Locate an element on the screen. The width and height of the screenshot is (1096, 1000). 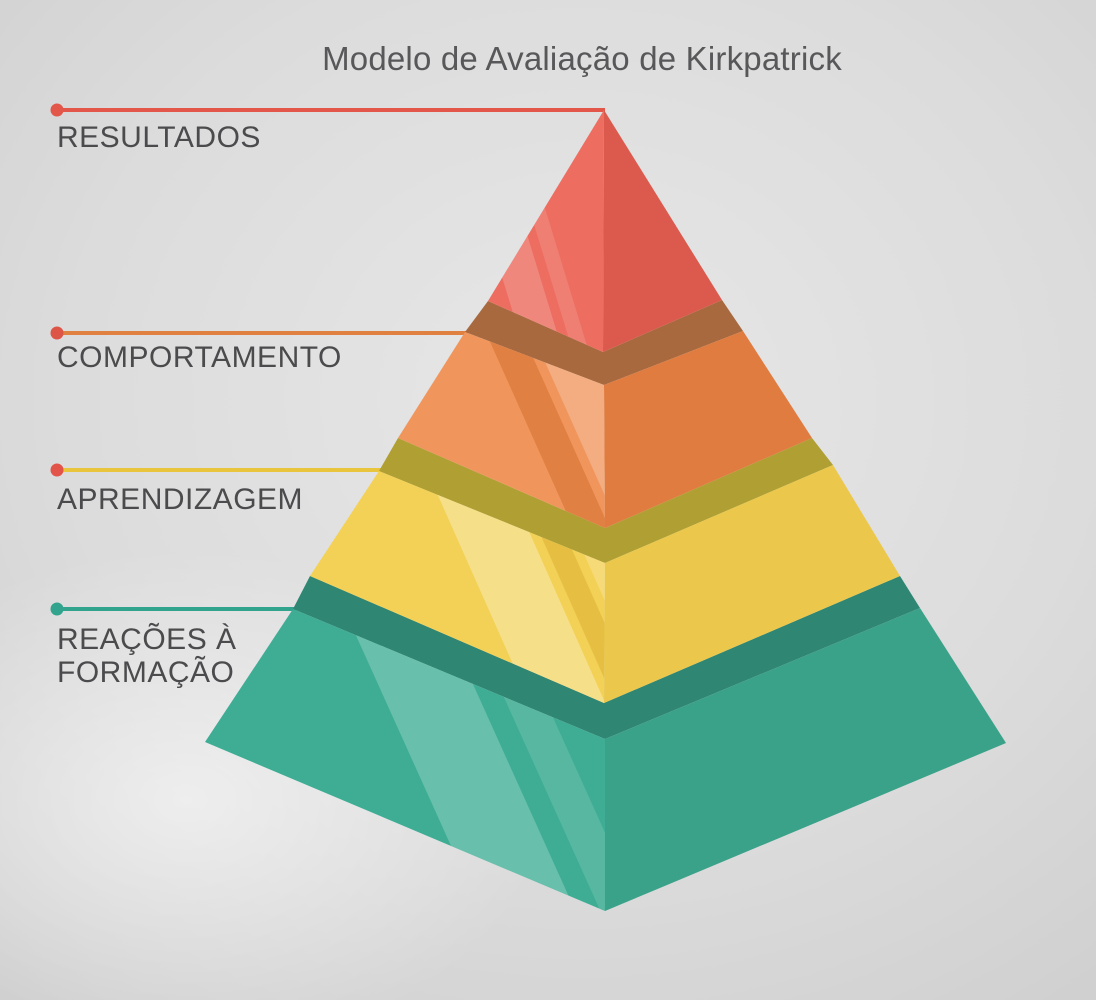
level-aprendizagem-left-face is located at coordinates (457, 587).